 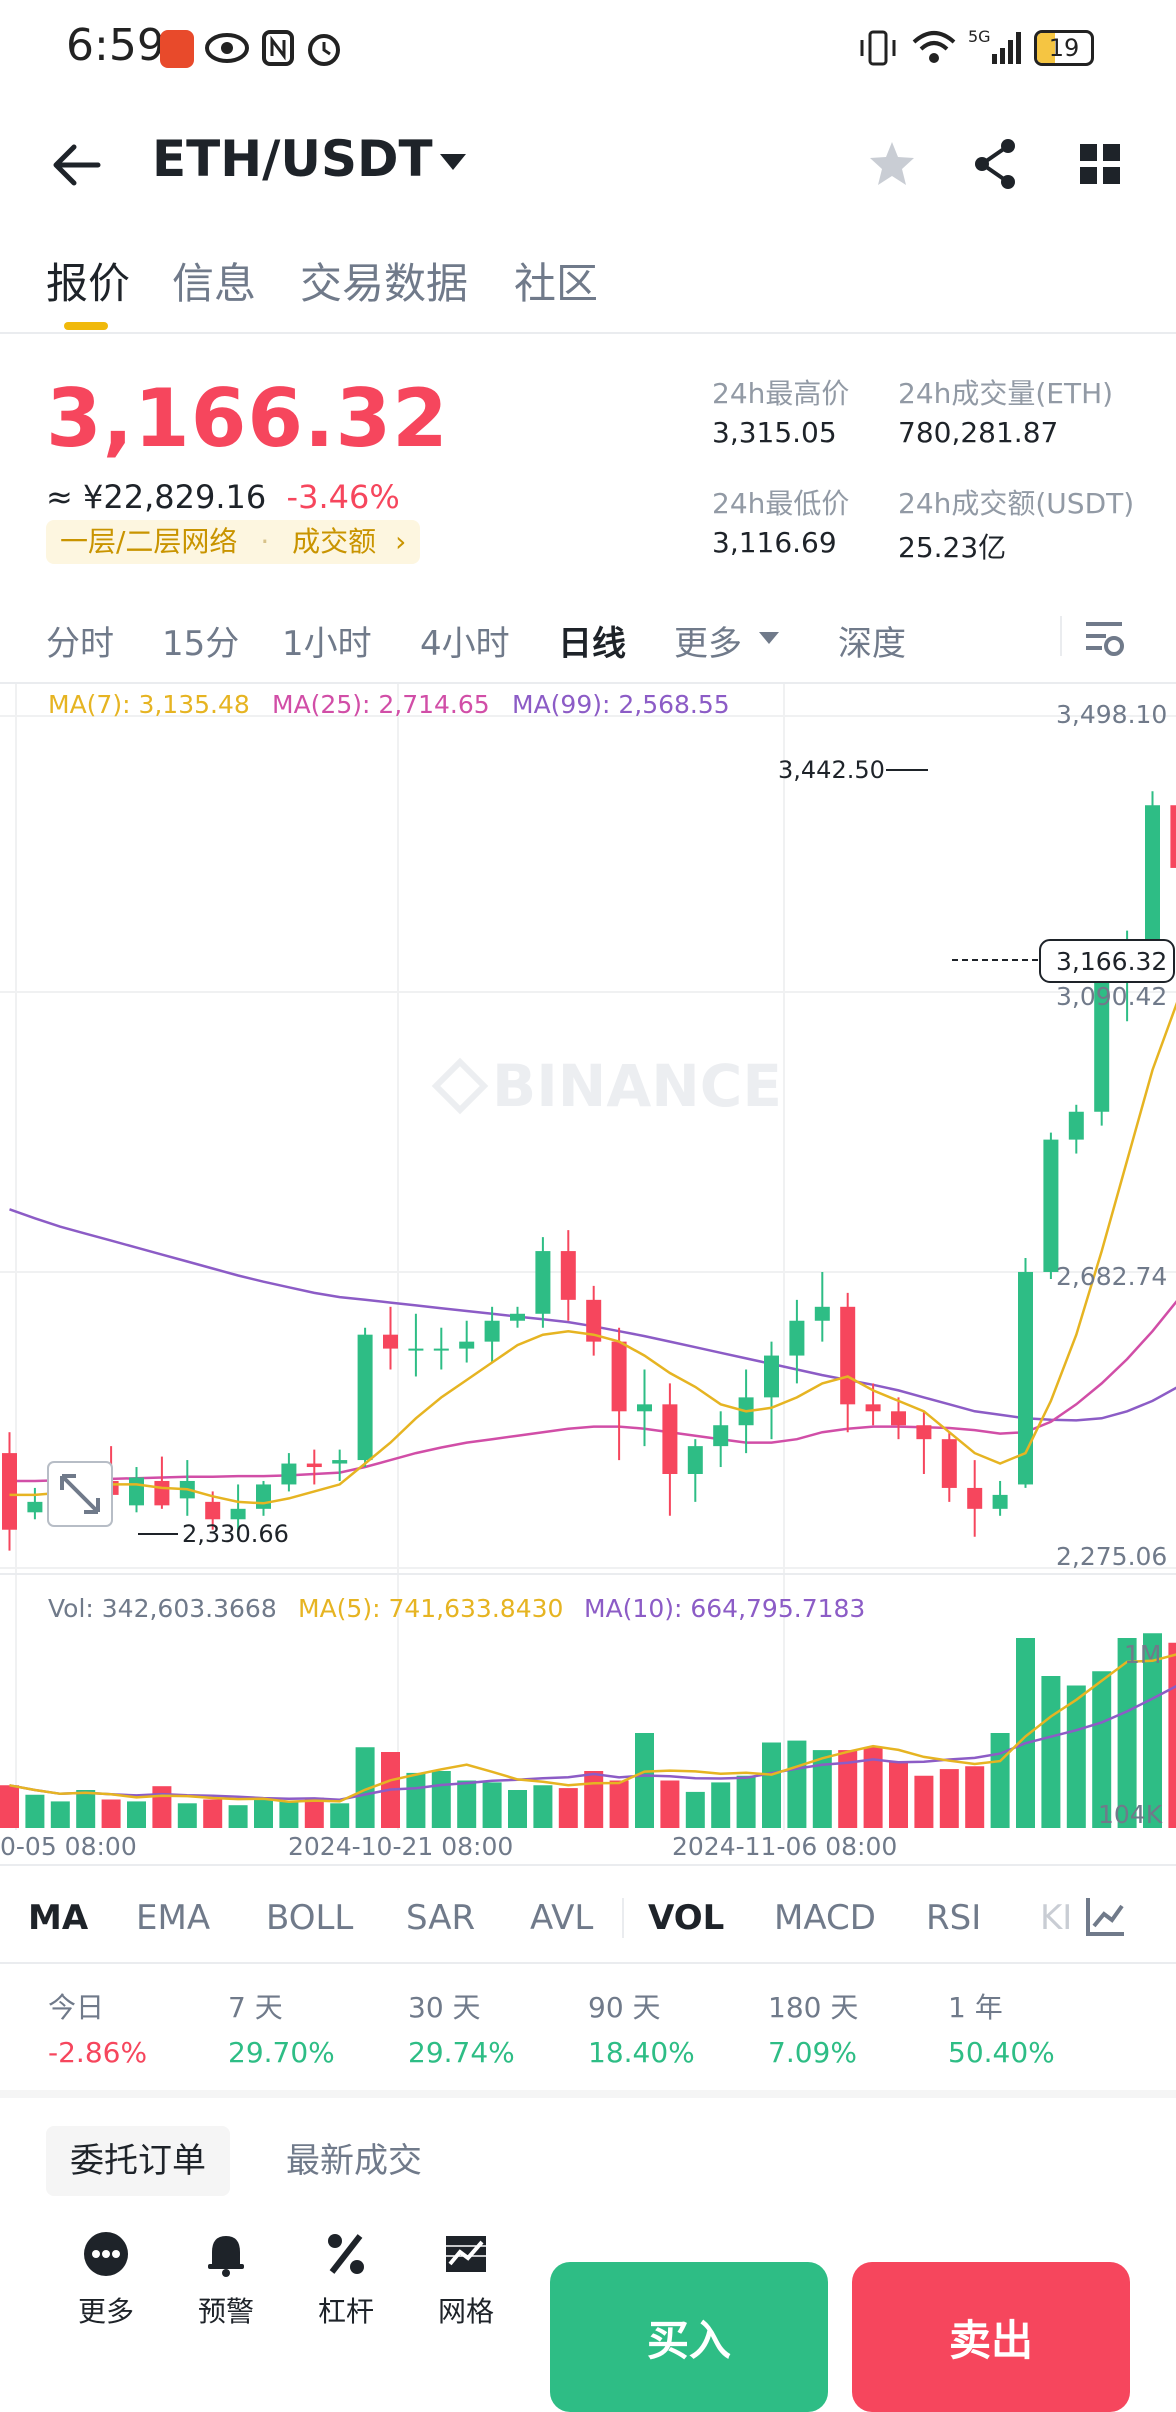 What do you see at coordinates (991, 2337) in the screenshot?
I see `sell-button: 卖出` at bounding box center [991, 2337].